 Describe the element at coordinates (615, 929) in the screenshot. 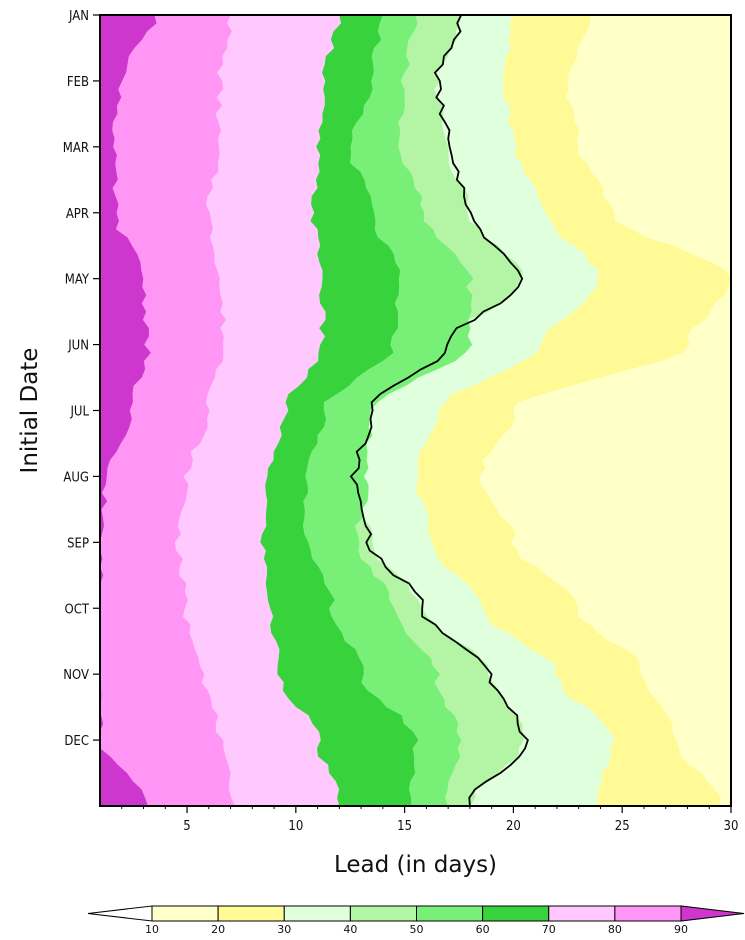

I see `colorbar-label: 80` at that location.